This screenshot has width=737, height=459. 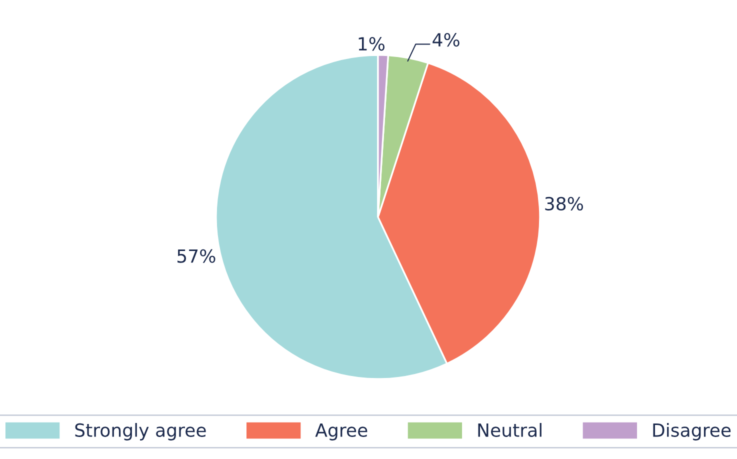 I want to click on data-label: 57%, so click(x=197, y=256).